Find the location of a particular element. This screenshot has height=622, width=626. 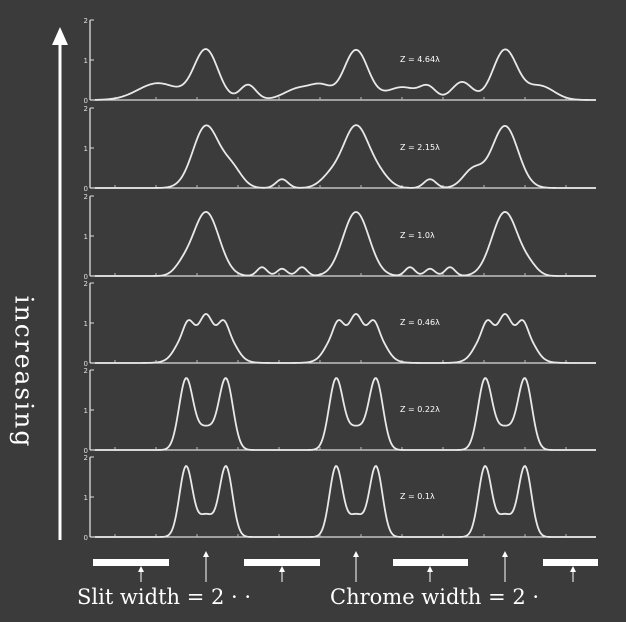

panel-z-label: Z = 0.46λ is located at coordinates (420, 322).